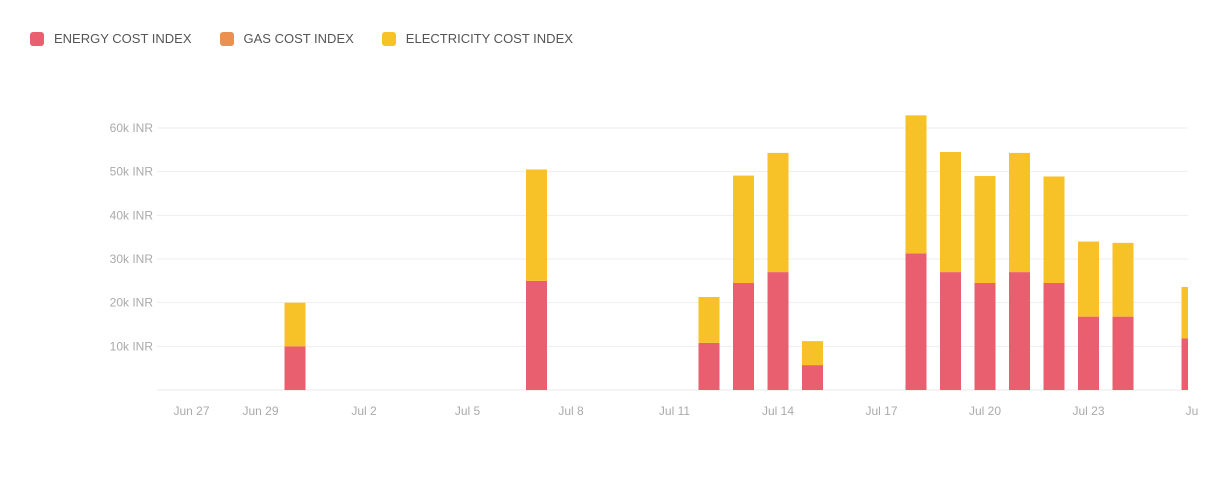  What do you see at coordinates (468, 411) in the screenshot?
I see `x-tick-label: Jul 5` at bounding box center [468, 411].